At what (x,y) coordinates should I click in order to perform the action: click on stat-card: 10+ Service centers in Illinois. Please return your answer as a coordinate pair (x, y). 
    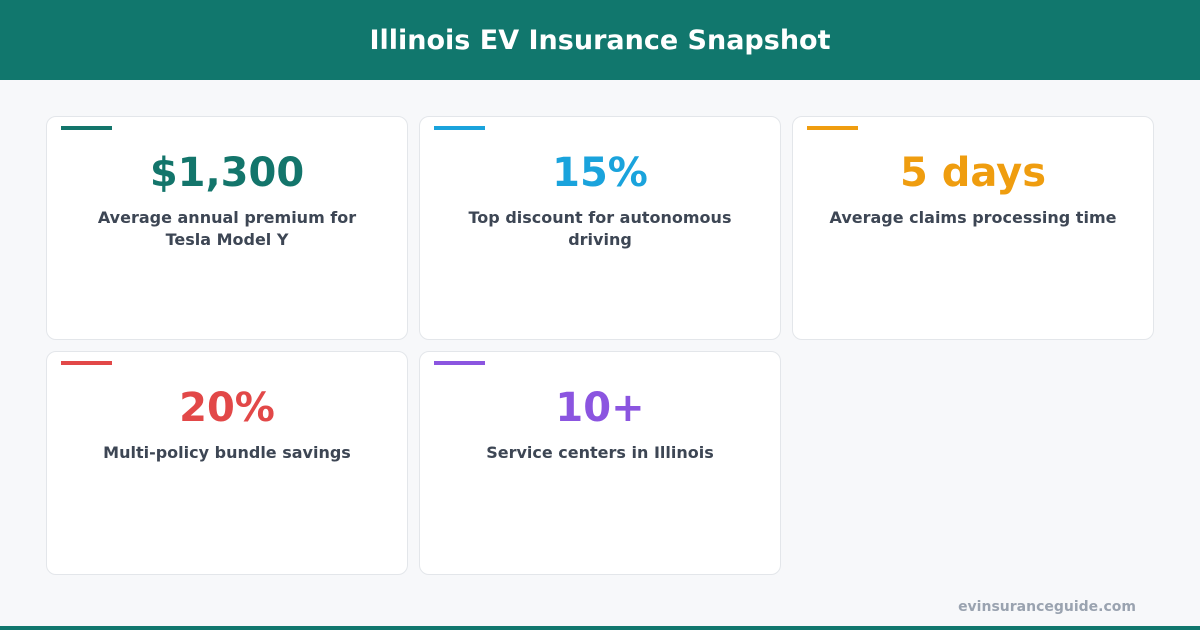
    Looking at the image, I should click on (600, 463).